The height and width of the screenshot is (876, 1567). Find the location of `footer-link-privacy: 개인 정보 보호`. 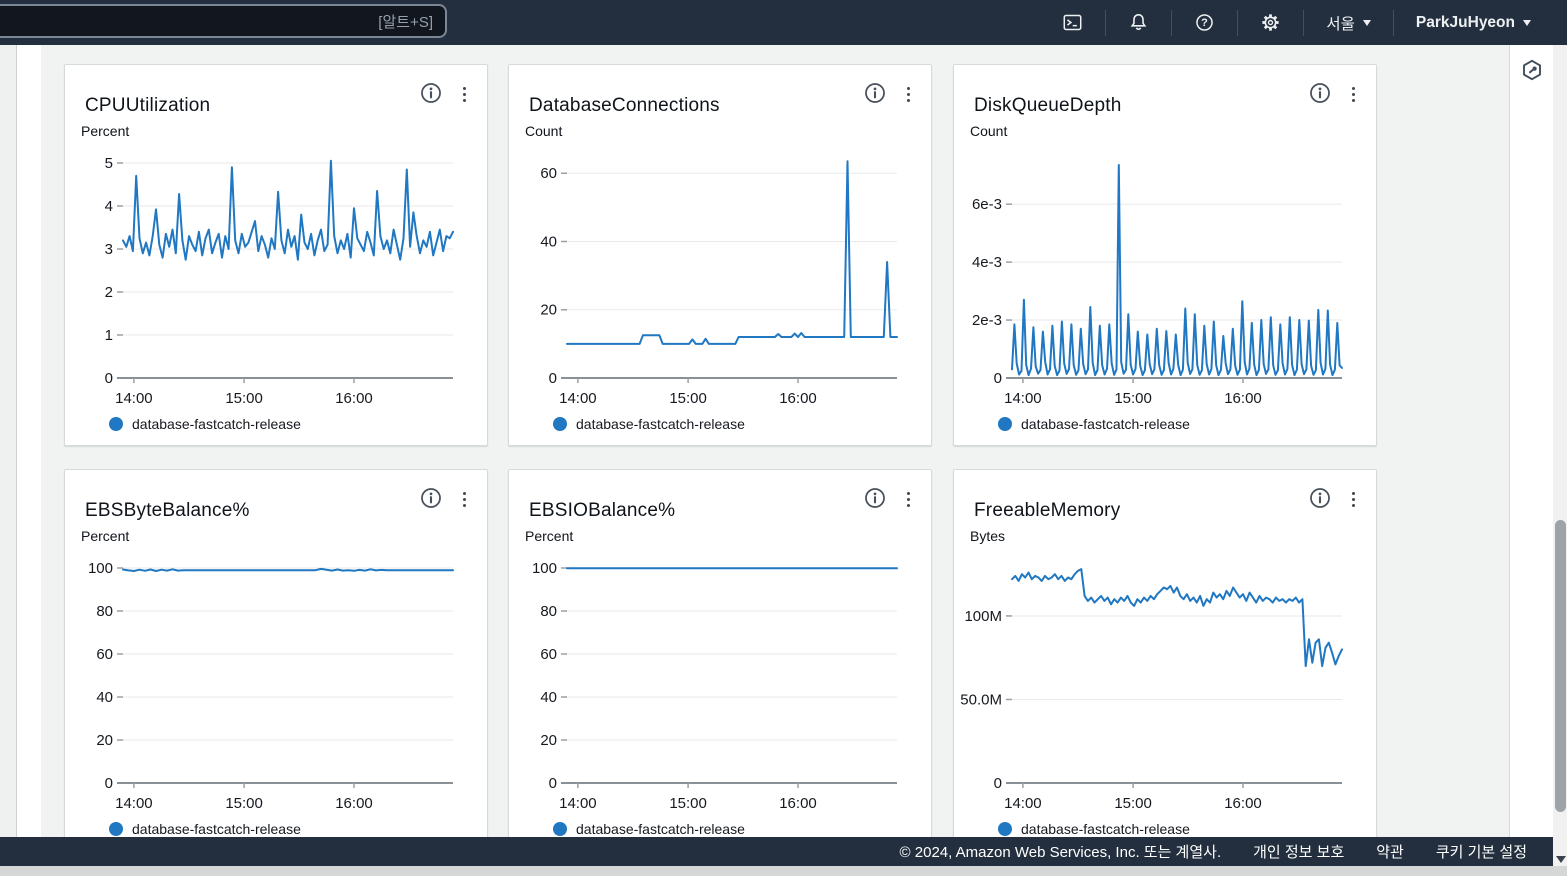

footer-link-privacy: 개인 정보 보호 is located at coordinates (1299, 852).